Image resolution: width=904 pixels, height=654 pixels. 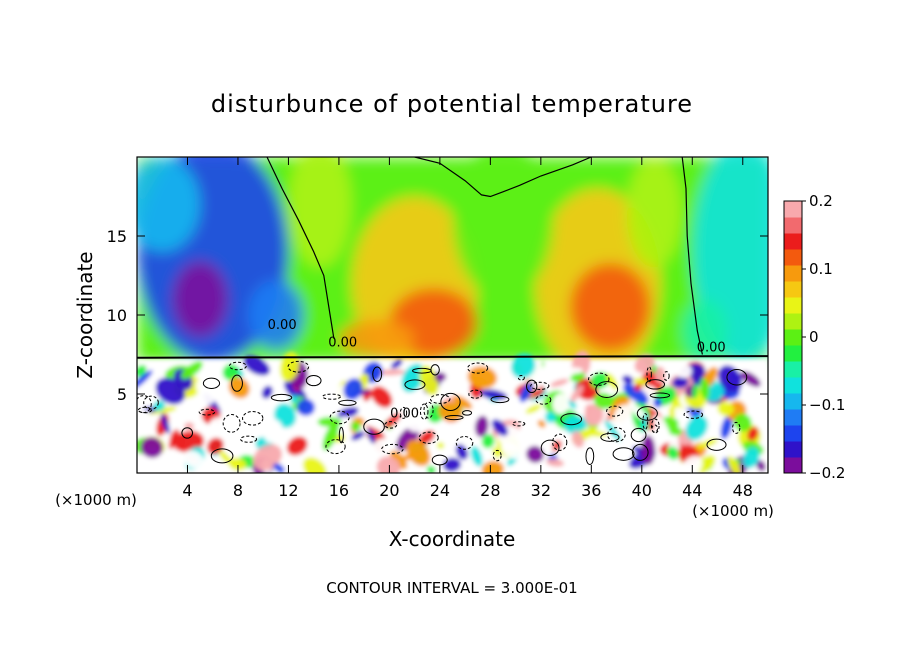 What do you see at coordinates (85, 314) in the screenshot?
I see `y-axis-label: Z-coordinate` at bounding box center [85, 314].